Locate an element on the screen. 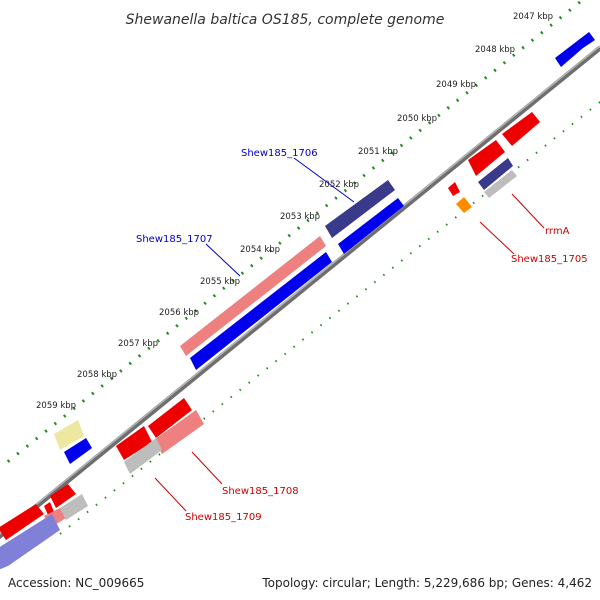  tick-label: 2049 kbp is located at coordinates (456, 85).